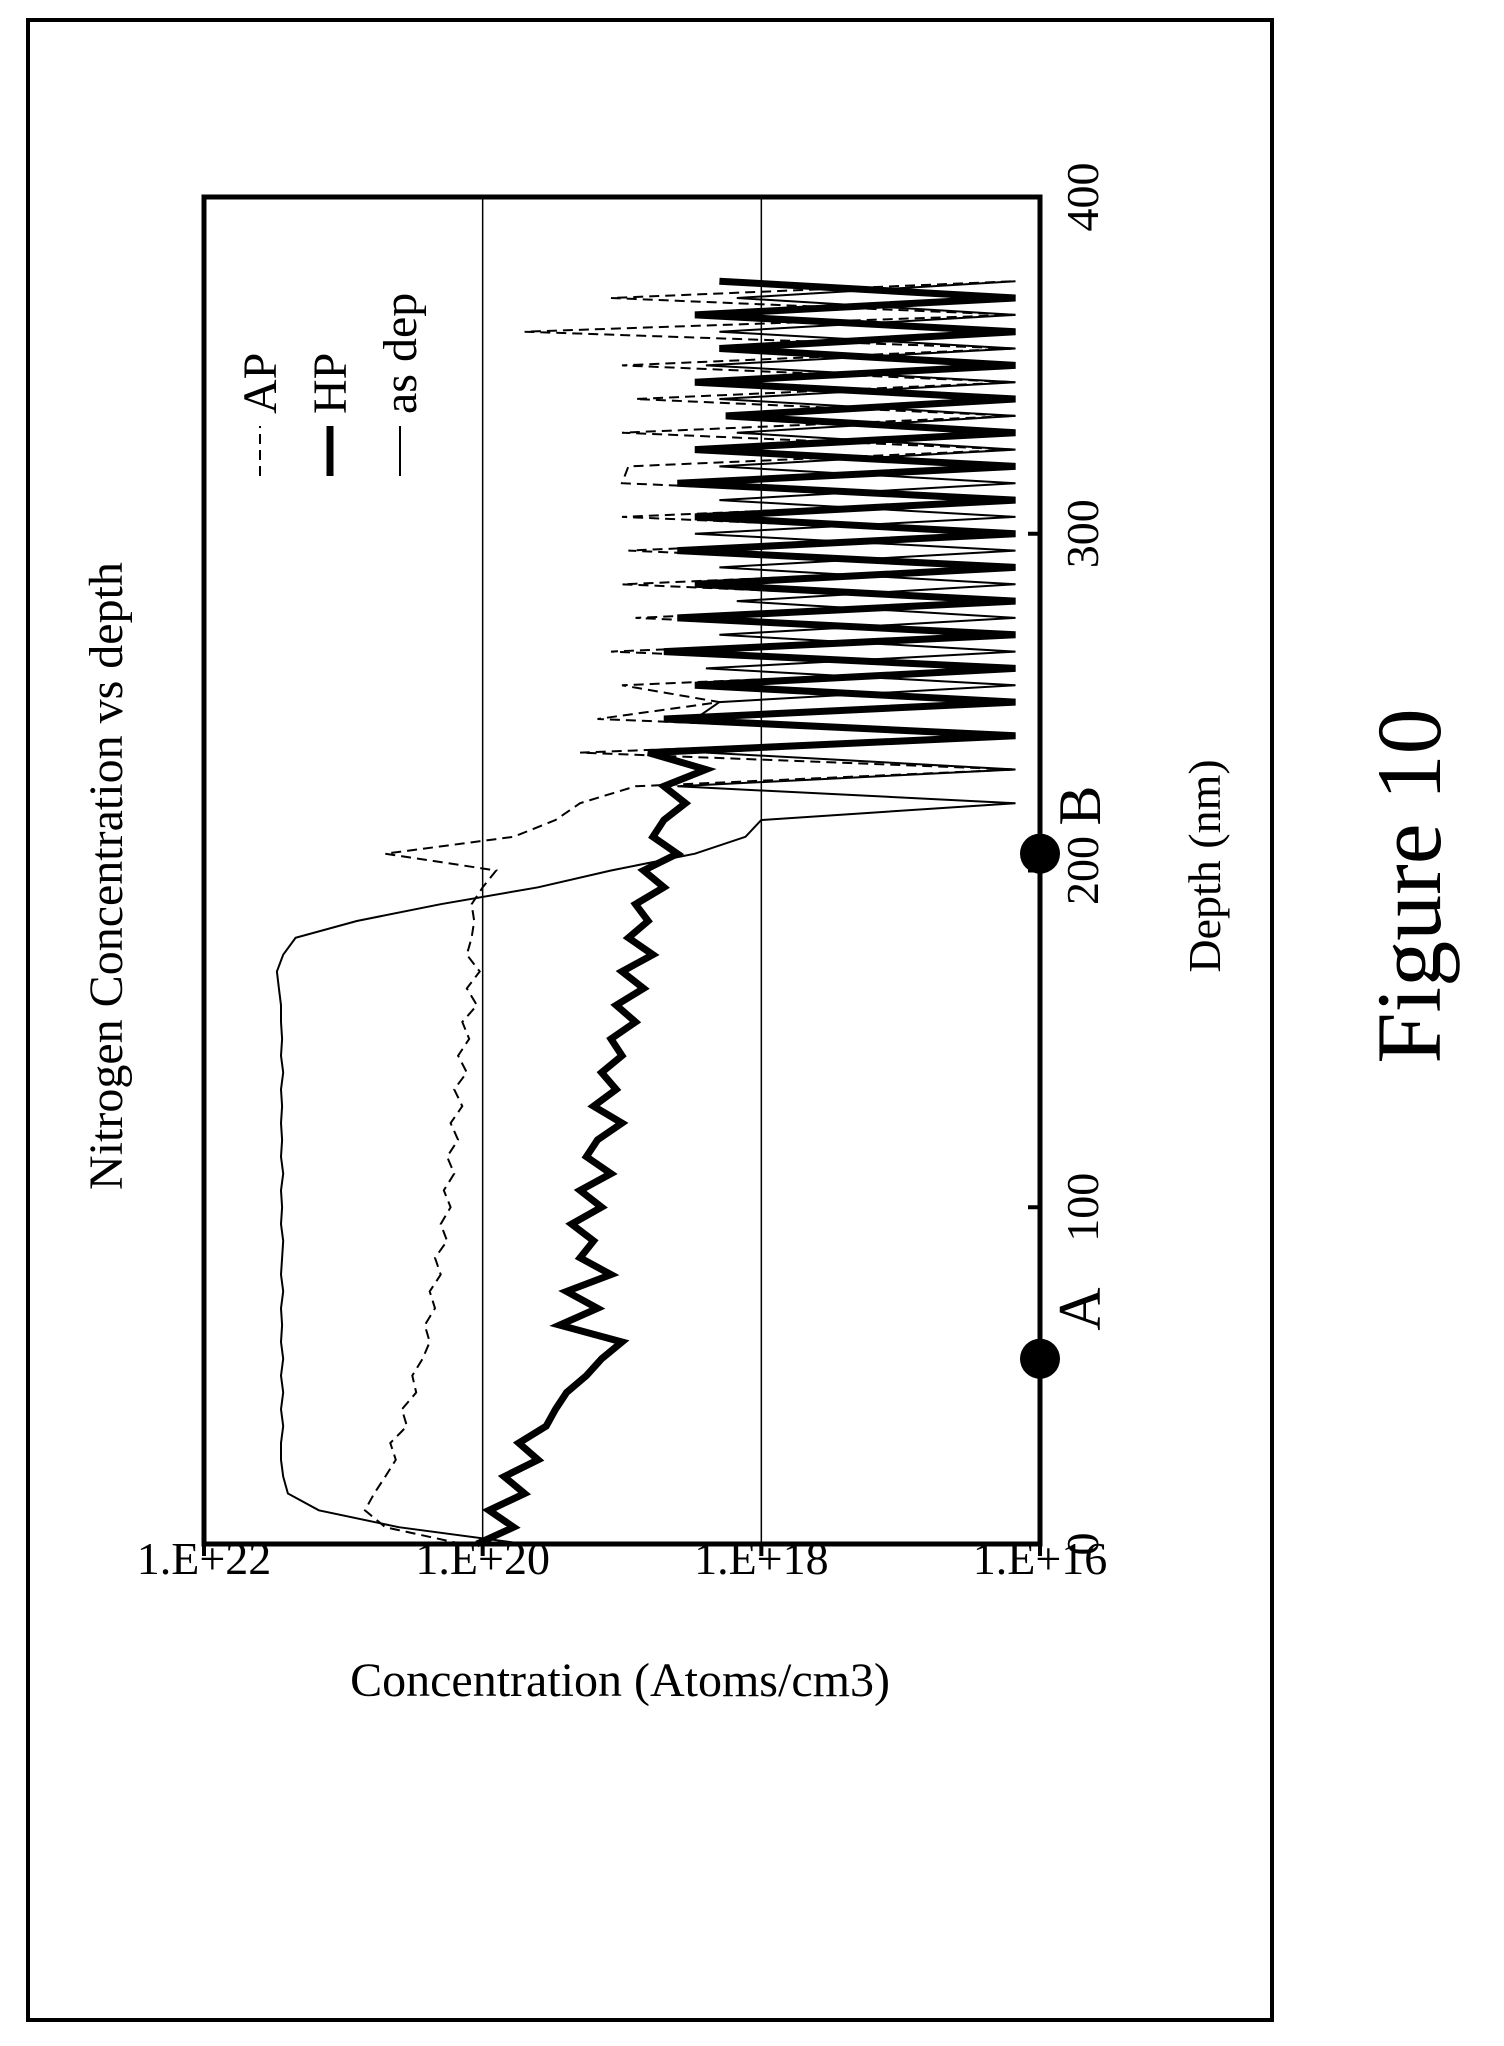  I want to click on gridlines, so click(622, 870).